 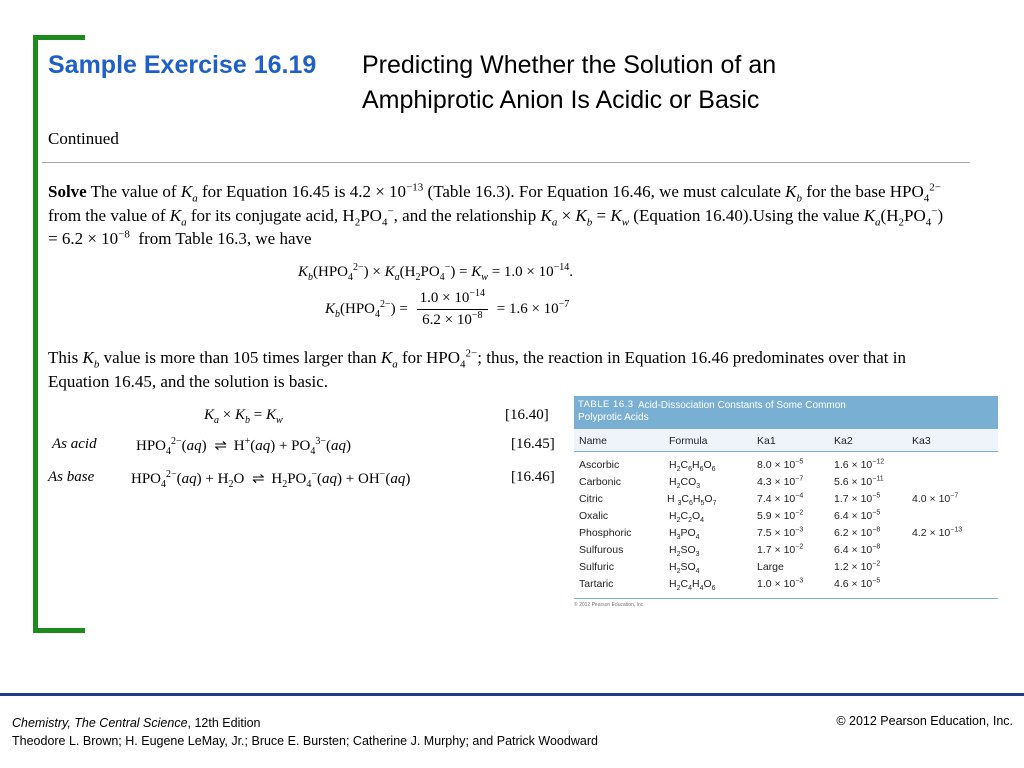 What do you see at coordinates (766, 441) in the screenshot?
I see `column-ka1: Ka1` at bounding box center [766, 441].